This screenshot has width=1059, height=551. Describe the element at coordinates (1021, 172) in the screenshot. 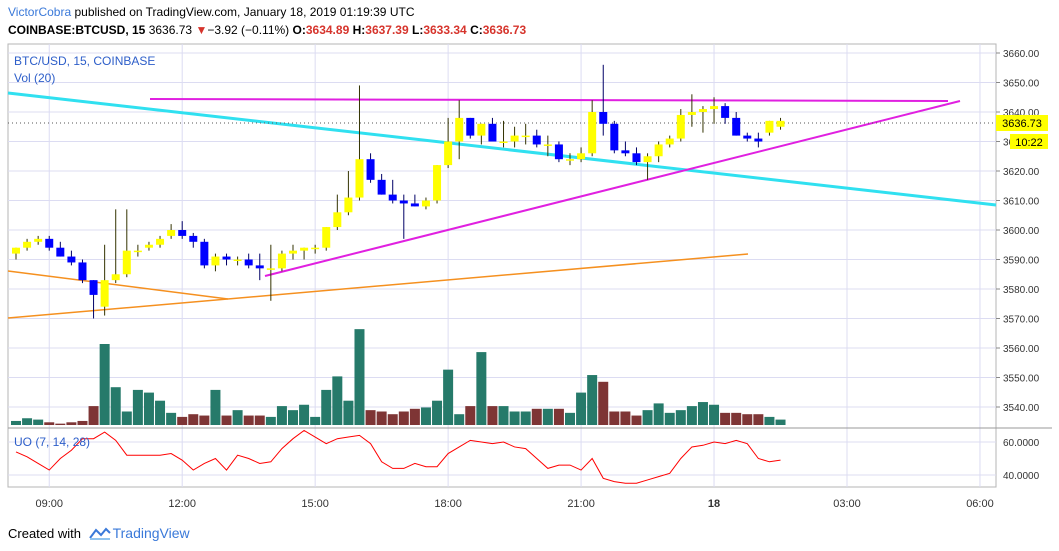

I see `price-tick-label: 3620.00` at that location.